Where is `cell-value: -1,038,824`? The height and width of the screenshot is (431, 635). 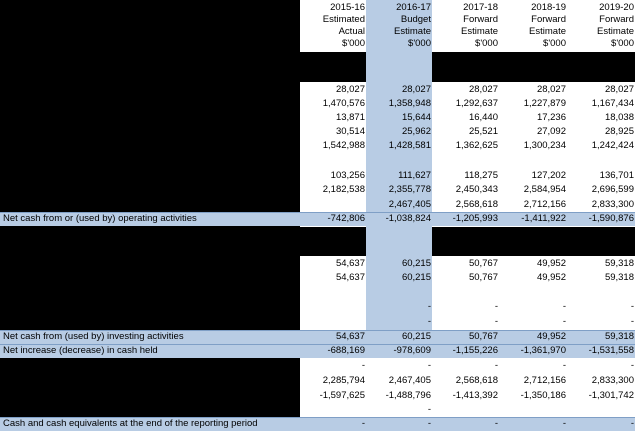 cell-value: -1,038,824 is located at coordinates (408, 218).